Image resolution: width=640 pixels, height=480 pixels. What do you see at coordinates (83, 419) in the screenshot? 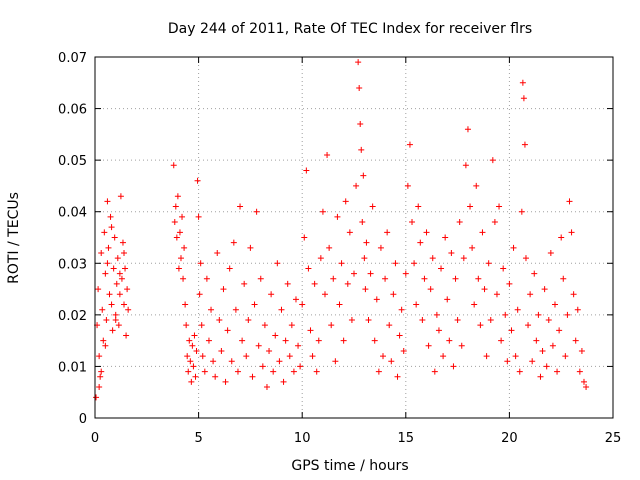
I see `y-tick-label: 0` at bounding box center [83, 419].